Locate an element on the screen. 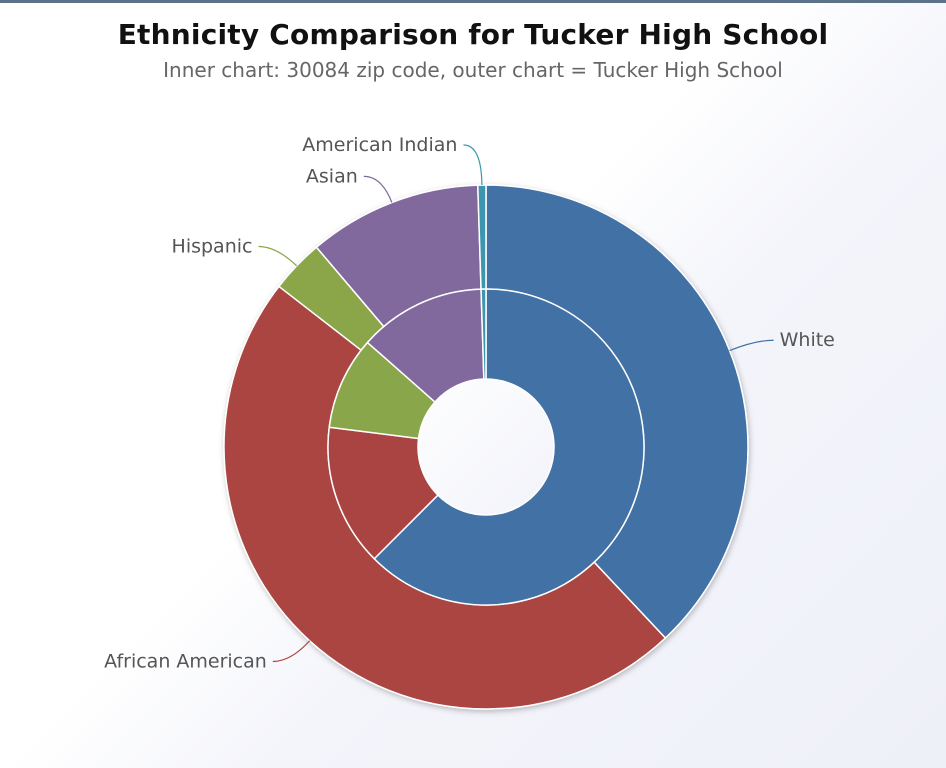 This screenshot has height=768, width=946. connector-american-indian is located at coordinates (473, 165).